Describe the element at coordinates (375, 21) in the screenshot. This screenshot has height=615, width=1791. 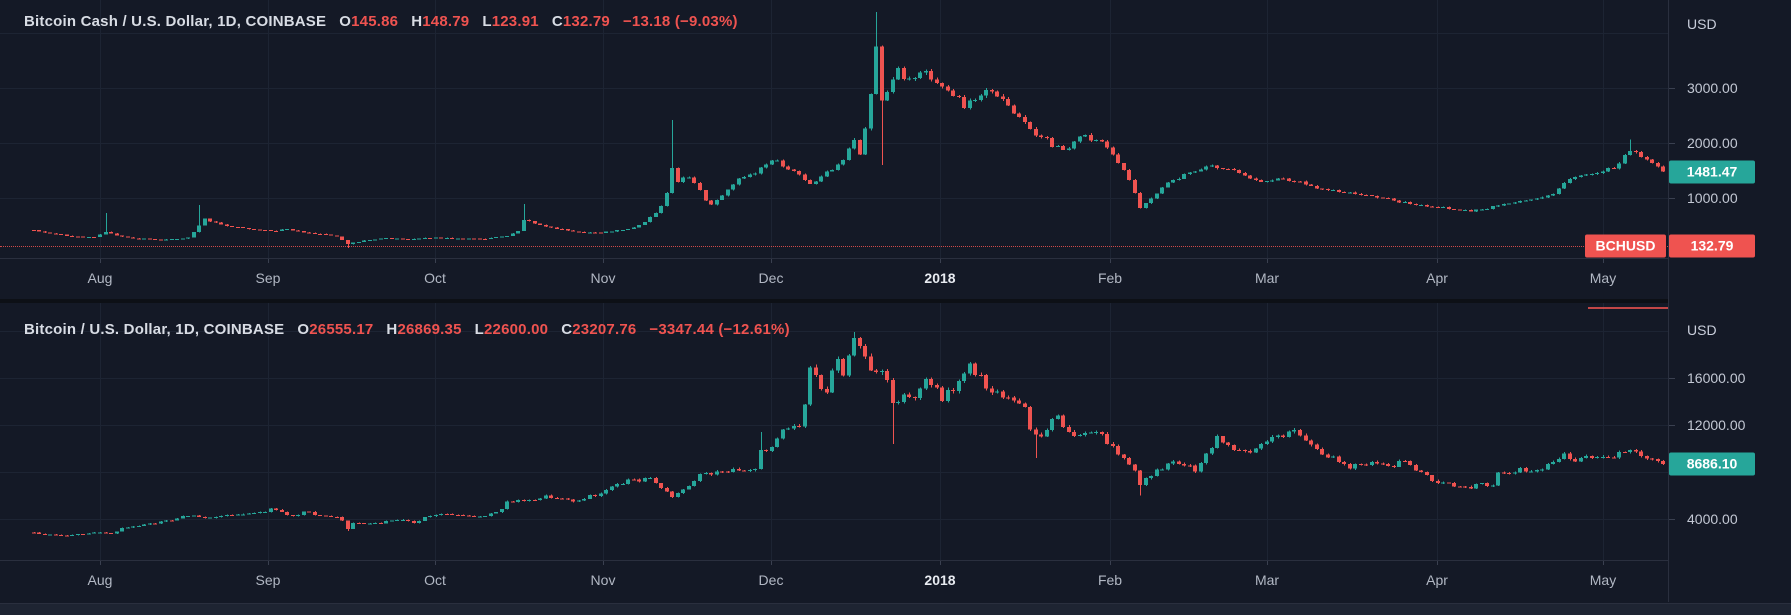
I see `open-value: 145.86` at that location.